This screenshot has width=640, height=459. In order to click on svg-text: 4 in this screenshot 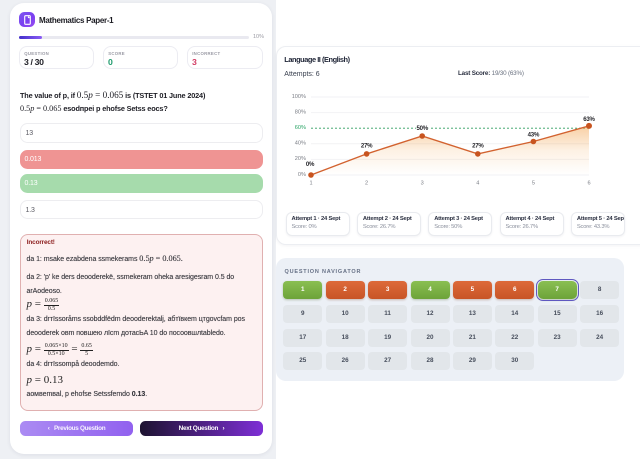, I will do `click(477, 184)`.